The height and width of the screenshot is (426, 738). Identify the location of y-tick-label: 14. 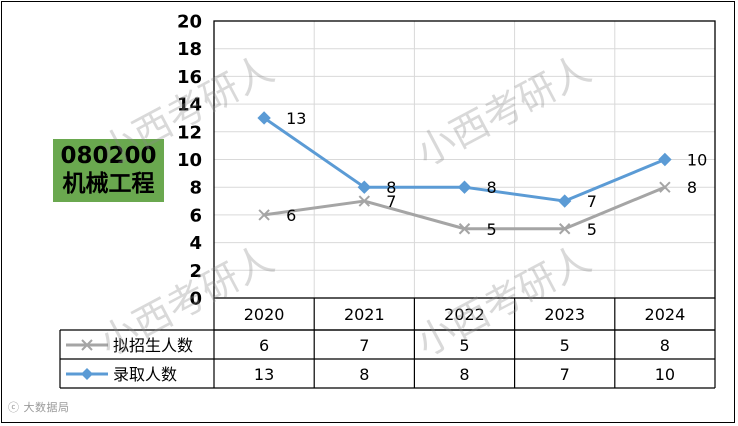
(189, 105).